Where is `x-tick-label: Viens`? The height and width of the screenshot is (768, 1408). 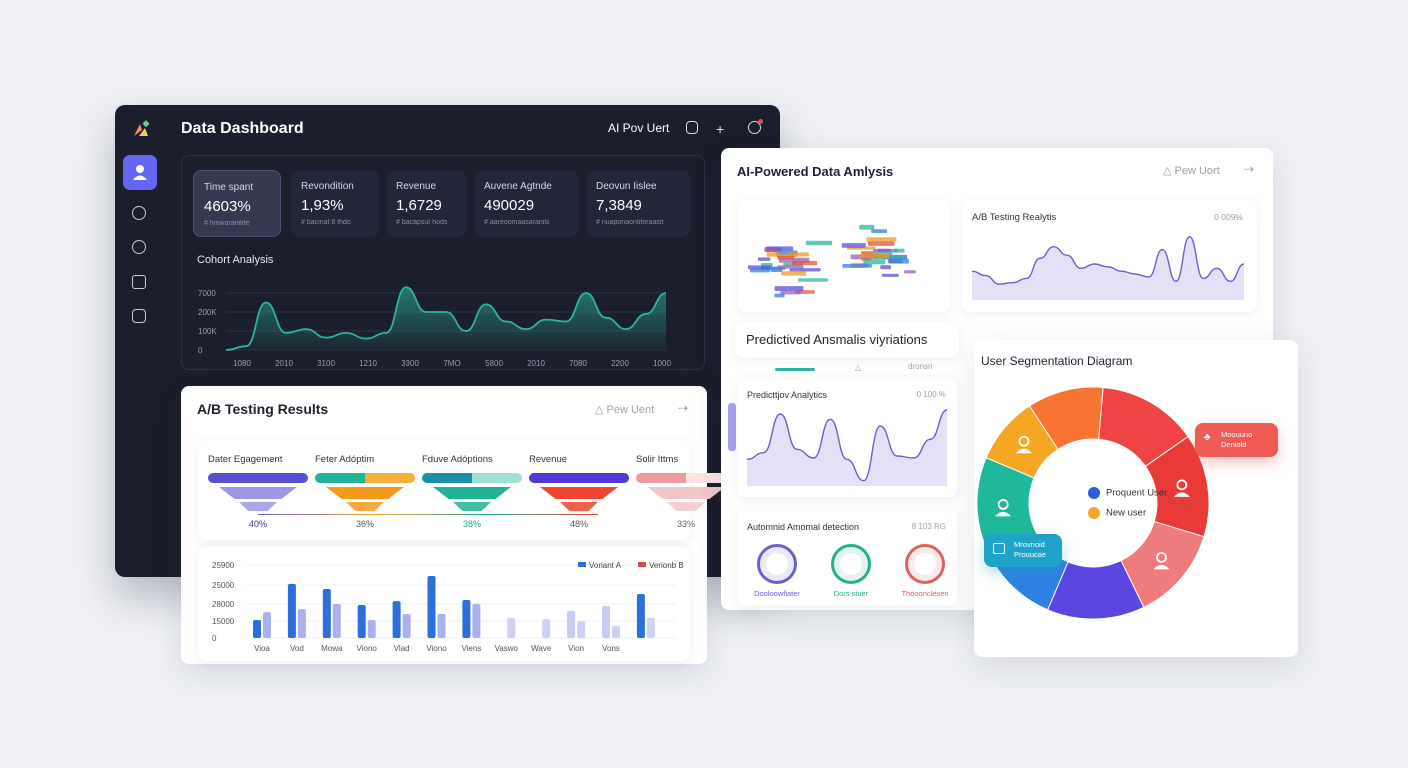 x-tick-label: Viens is located at coordinates (471, 648).